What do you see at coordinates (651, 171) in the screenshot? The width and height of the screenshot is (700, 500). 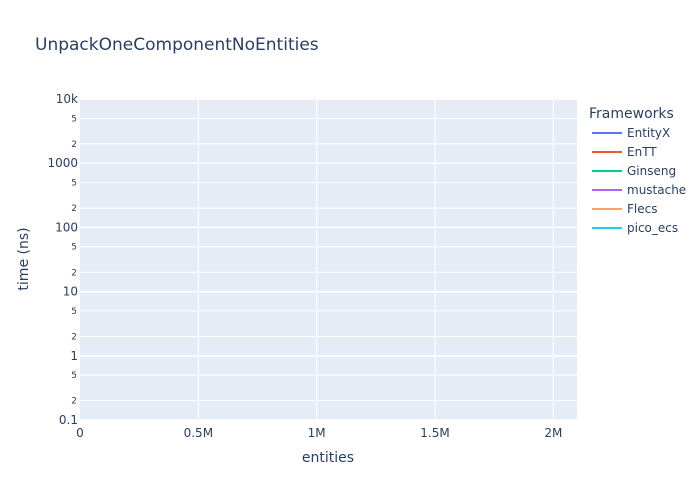 I see `legend-label-Ginseng: Ginseng` at bounding box center [651, 171].